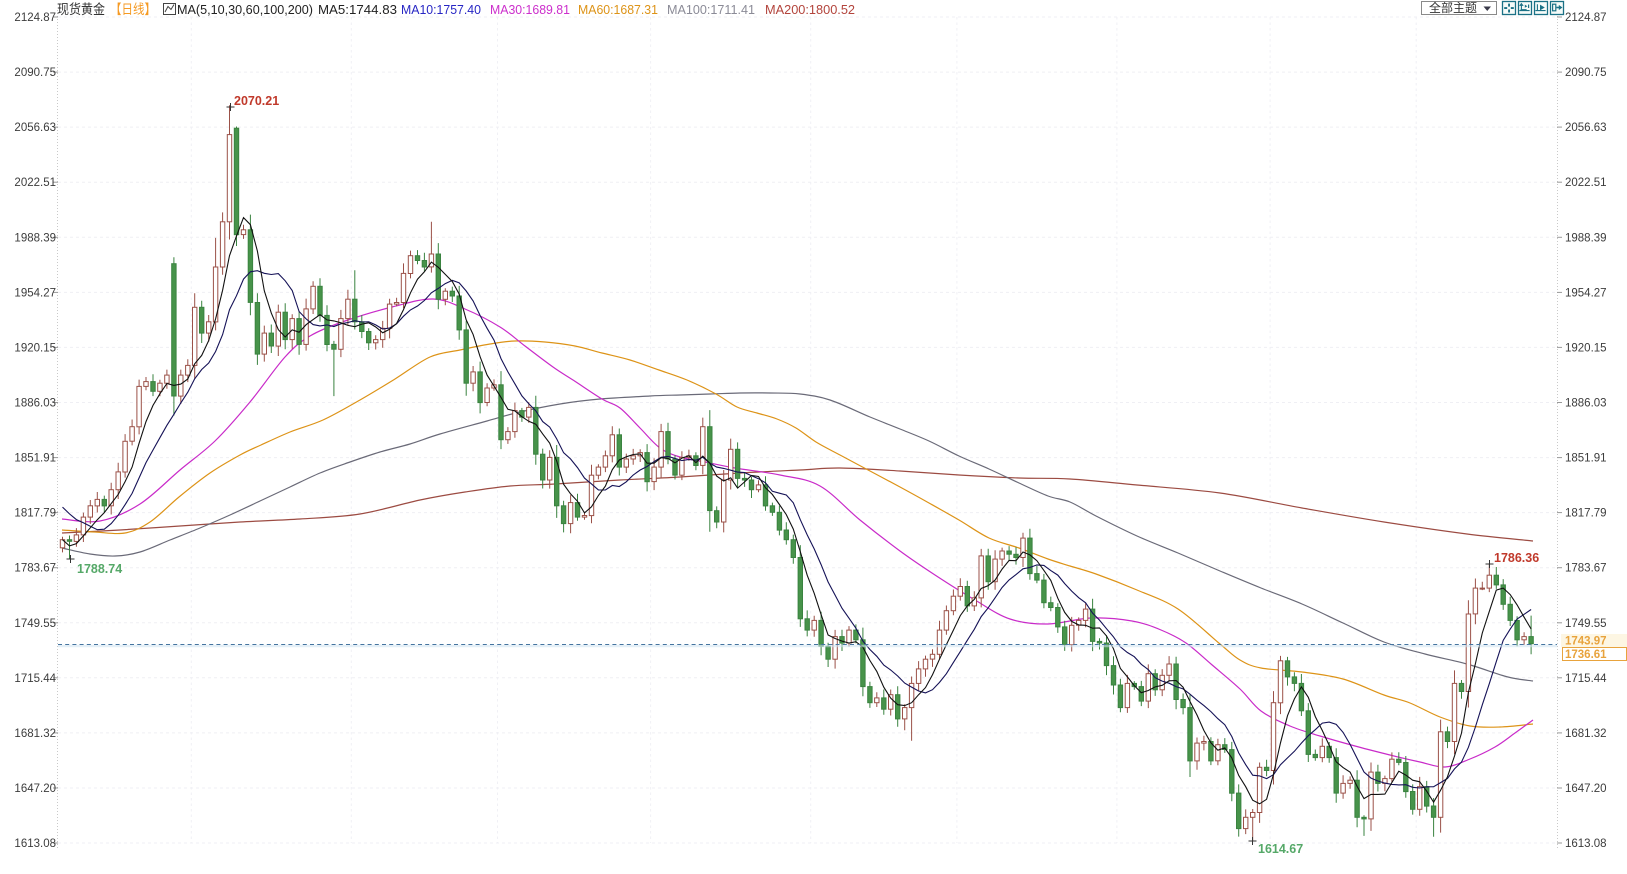 The height and width of the screenshot is (874, 1627). I want to click on svg-text: 现货黄金, so click(81, 9).